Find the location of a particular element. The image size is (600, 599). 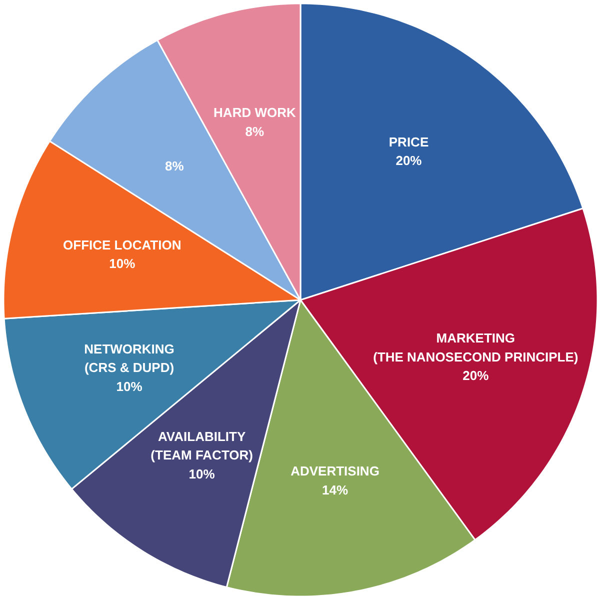

slice-label: ADVERTISING is located at coordinates (335, 471).